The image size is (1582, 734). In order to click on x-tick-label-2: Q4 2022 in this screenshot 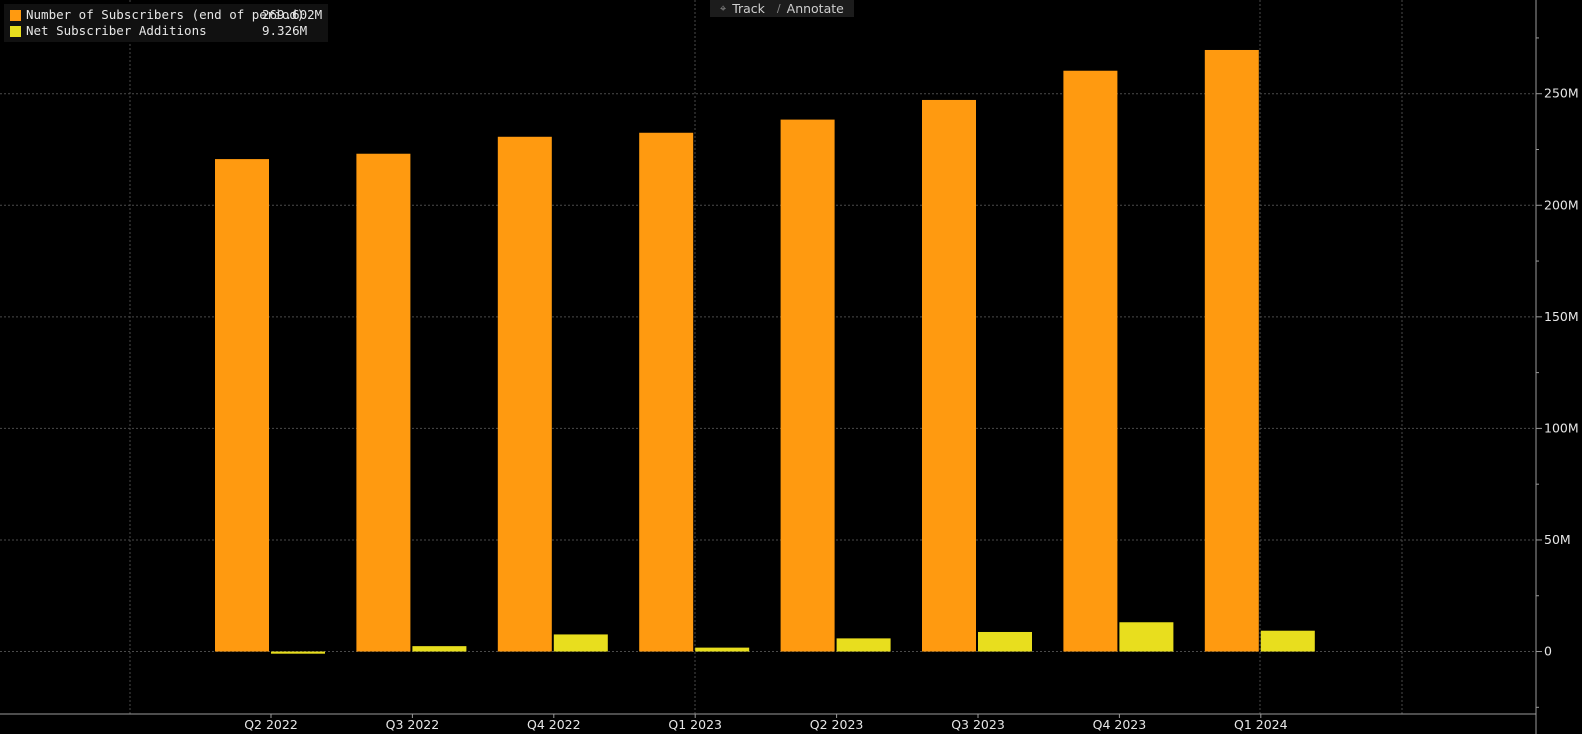, I will do `click(554, 724)`.